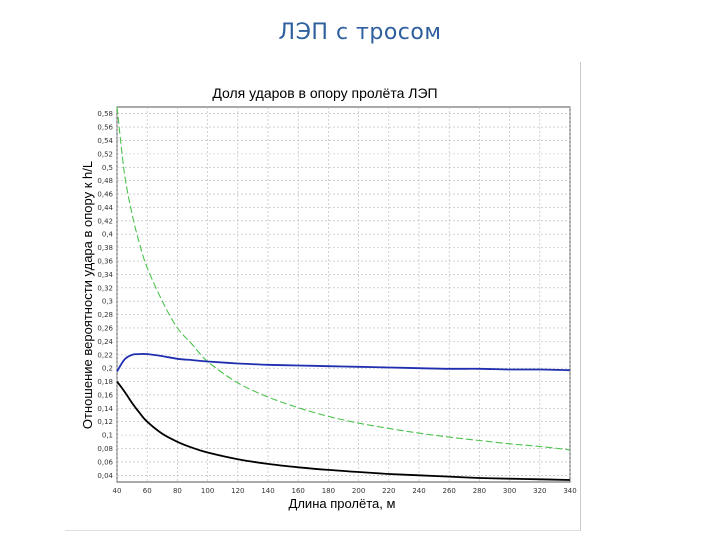 This screenshot has height=540, width=720. What do you see at coordinates (105, 221) in the screenshot?
I see `y-tick-label: 0,42` at bounding box center [105, 221].